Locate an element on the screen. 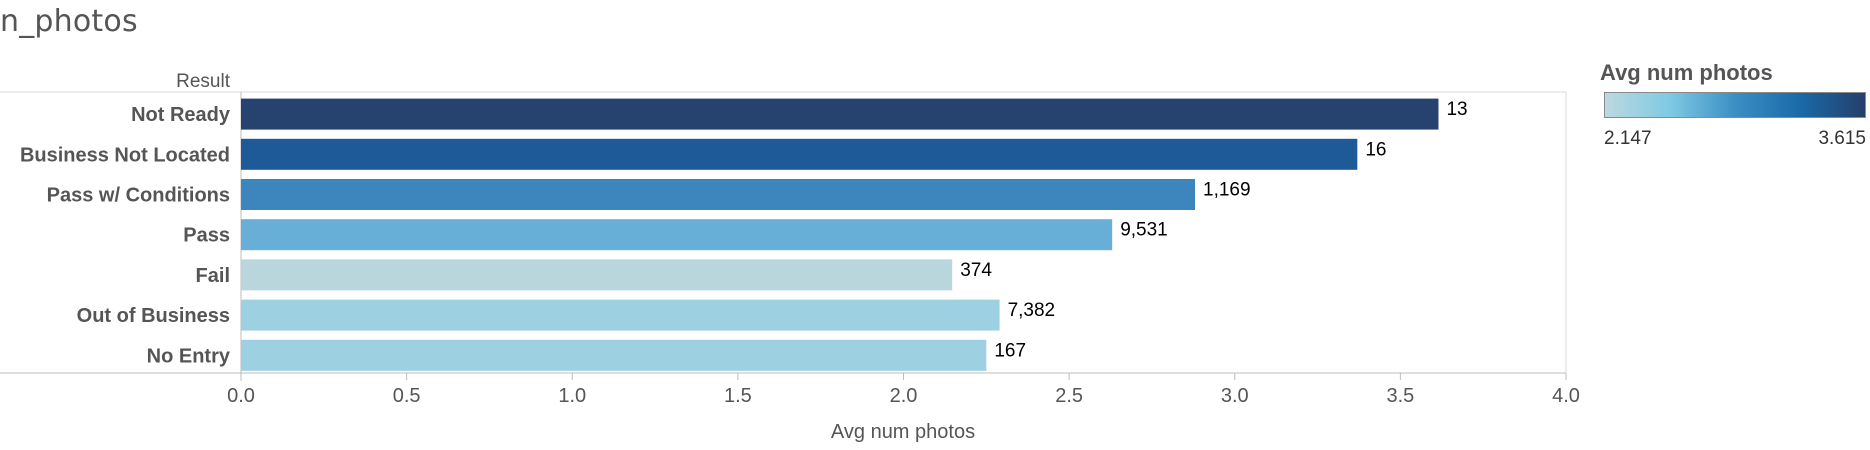  category-label: No Entry is located at coordinates (189, 356).